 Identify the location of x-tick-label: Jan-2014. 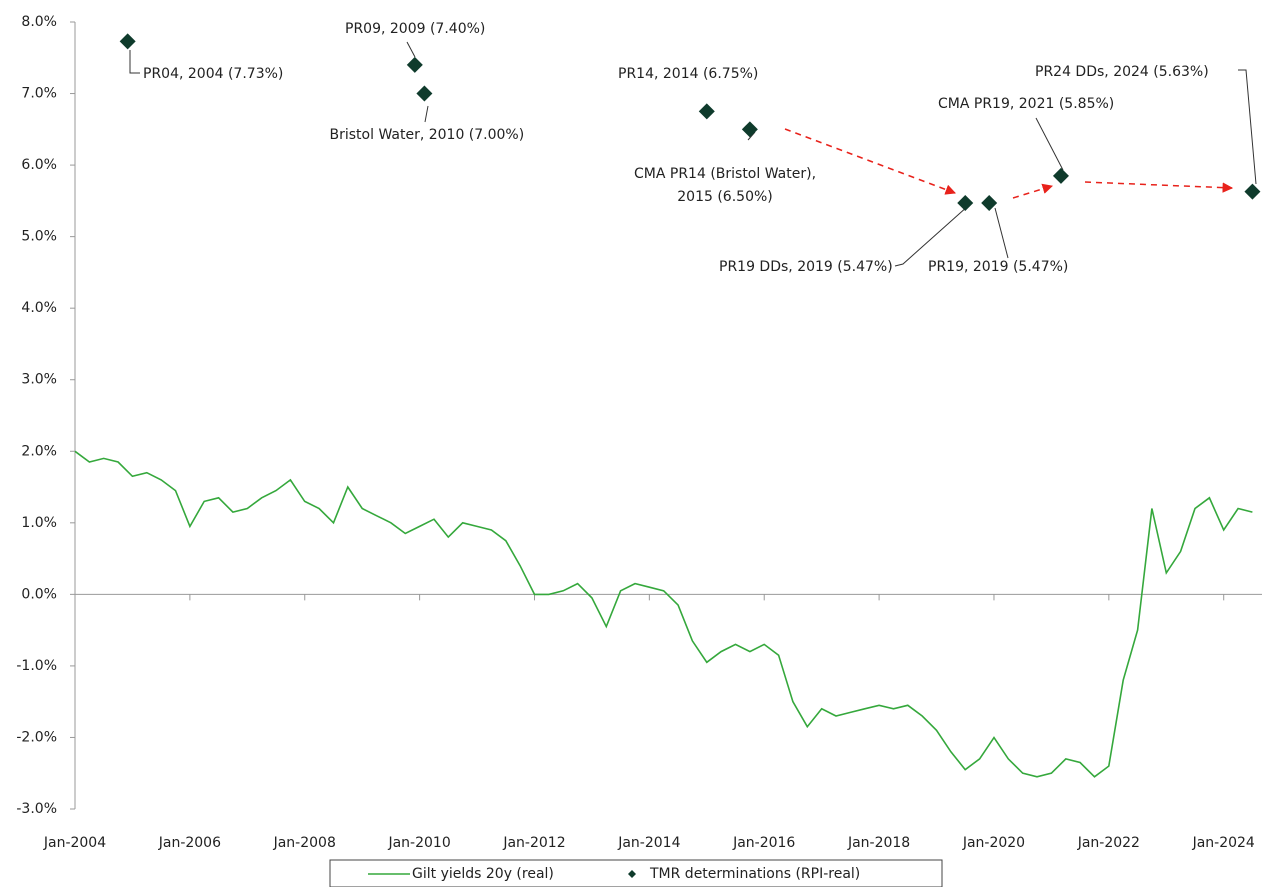
(648, 843).